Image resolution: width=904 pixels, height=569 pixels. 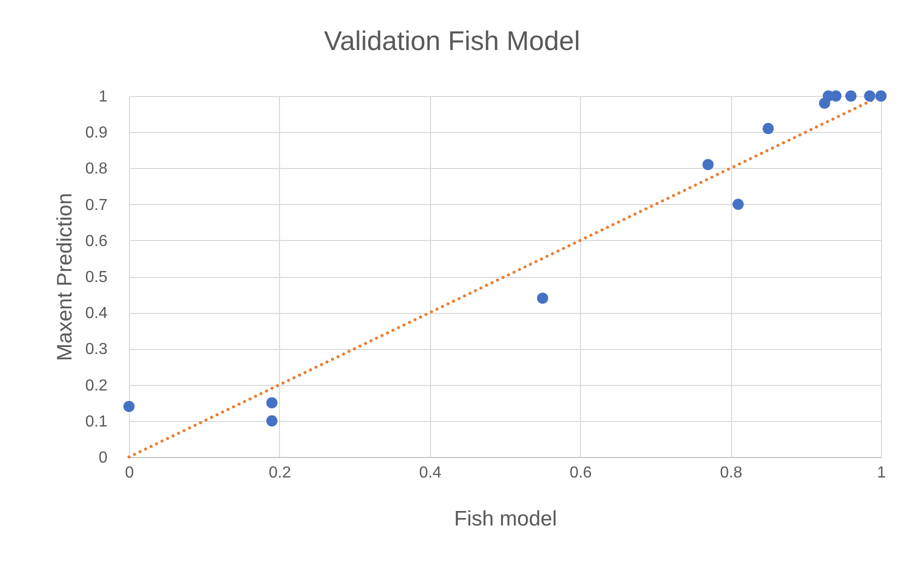 What do you see at coordinates (64, 277) in the screenshot?
I see `y-axis-title: Maxent Prediction` at bounding box center [64, 277].